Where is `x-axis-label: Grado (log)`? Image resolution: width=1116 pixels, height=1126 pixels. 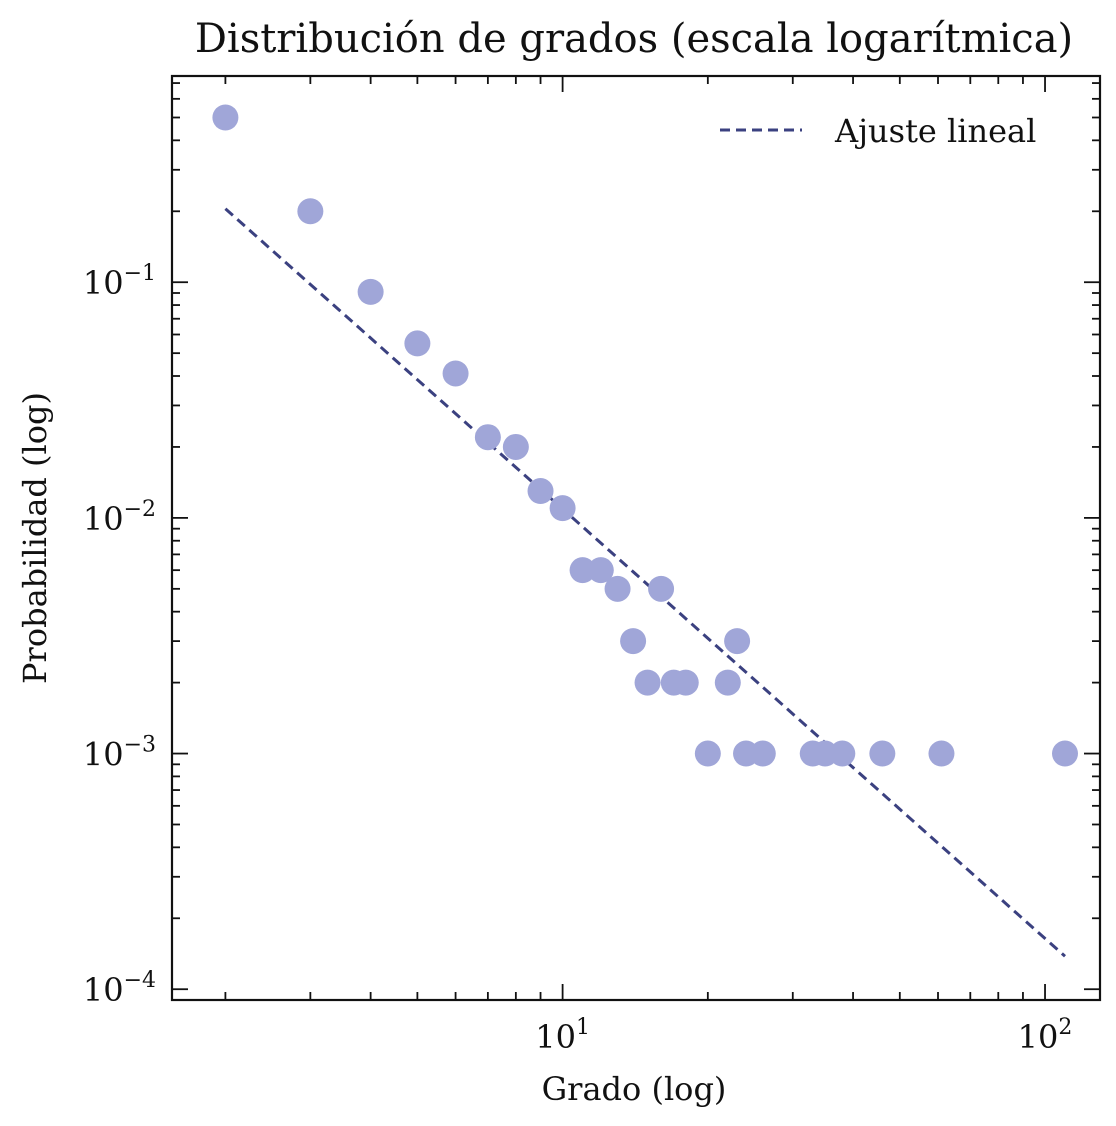 x-axis-label: Grado (log) is located at coordinates (634, 1089).